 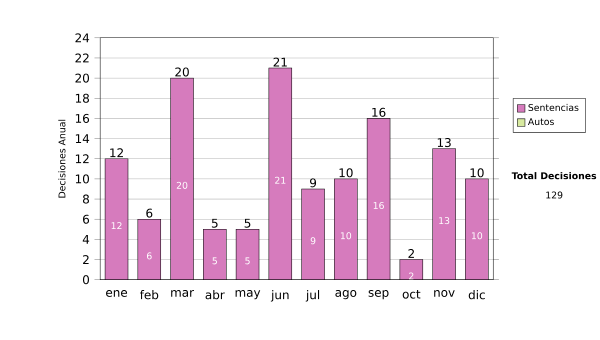 I want to click on total-label: 13, so click(x=444, y=142).